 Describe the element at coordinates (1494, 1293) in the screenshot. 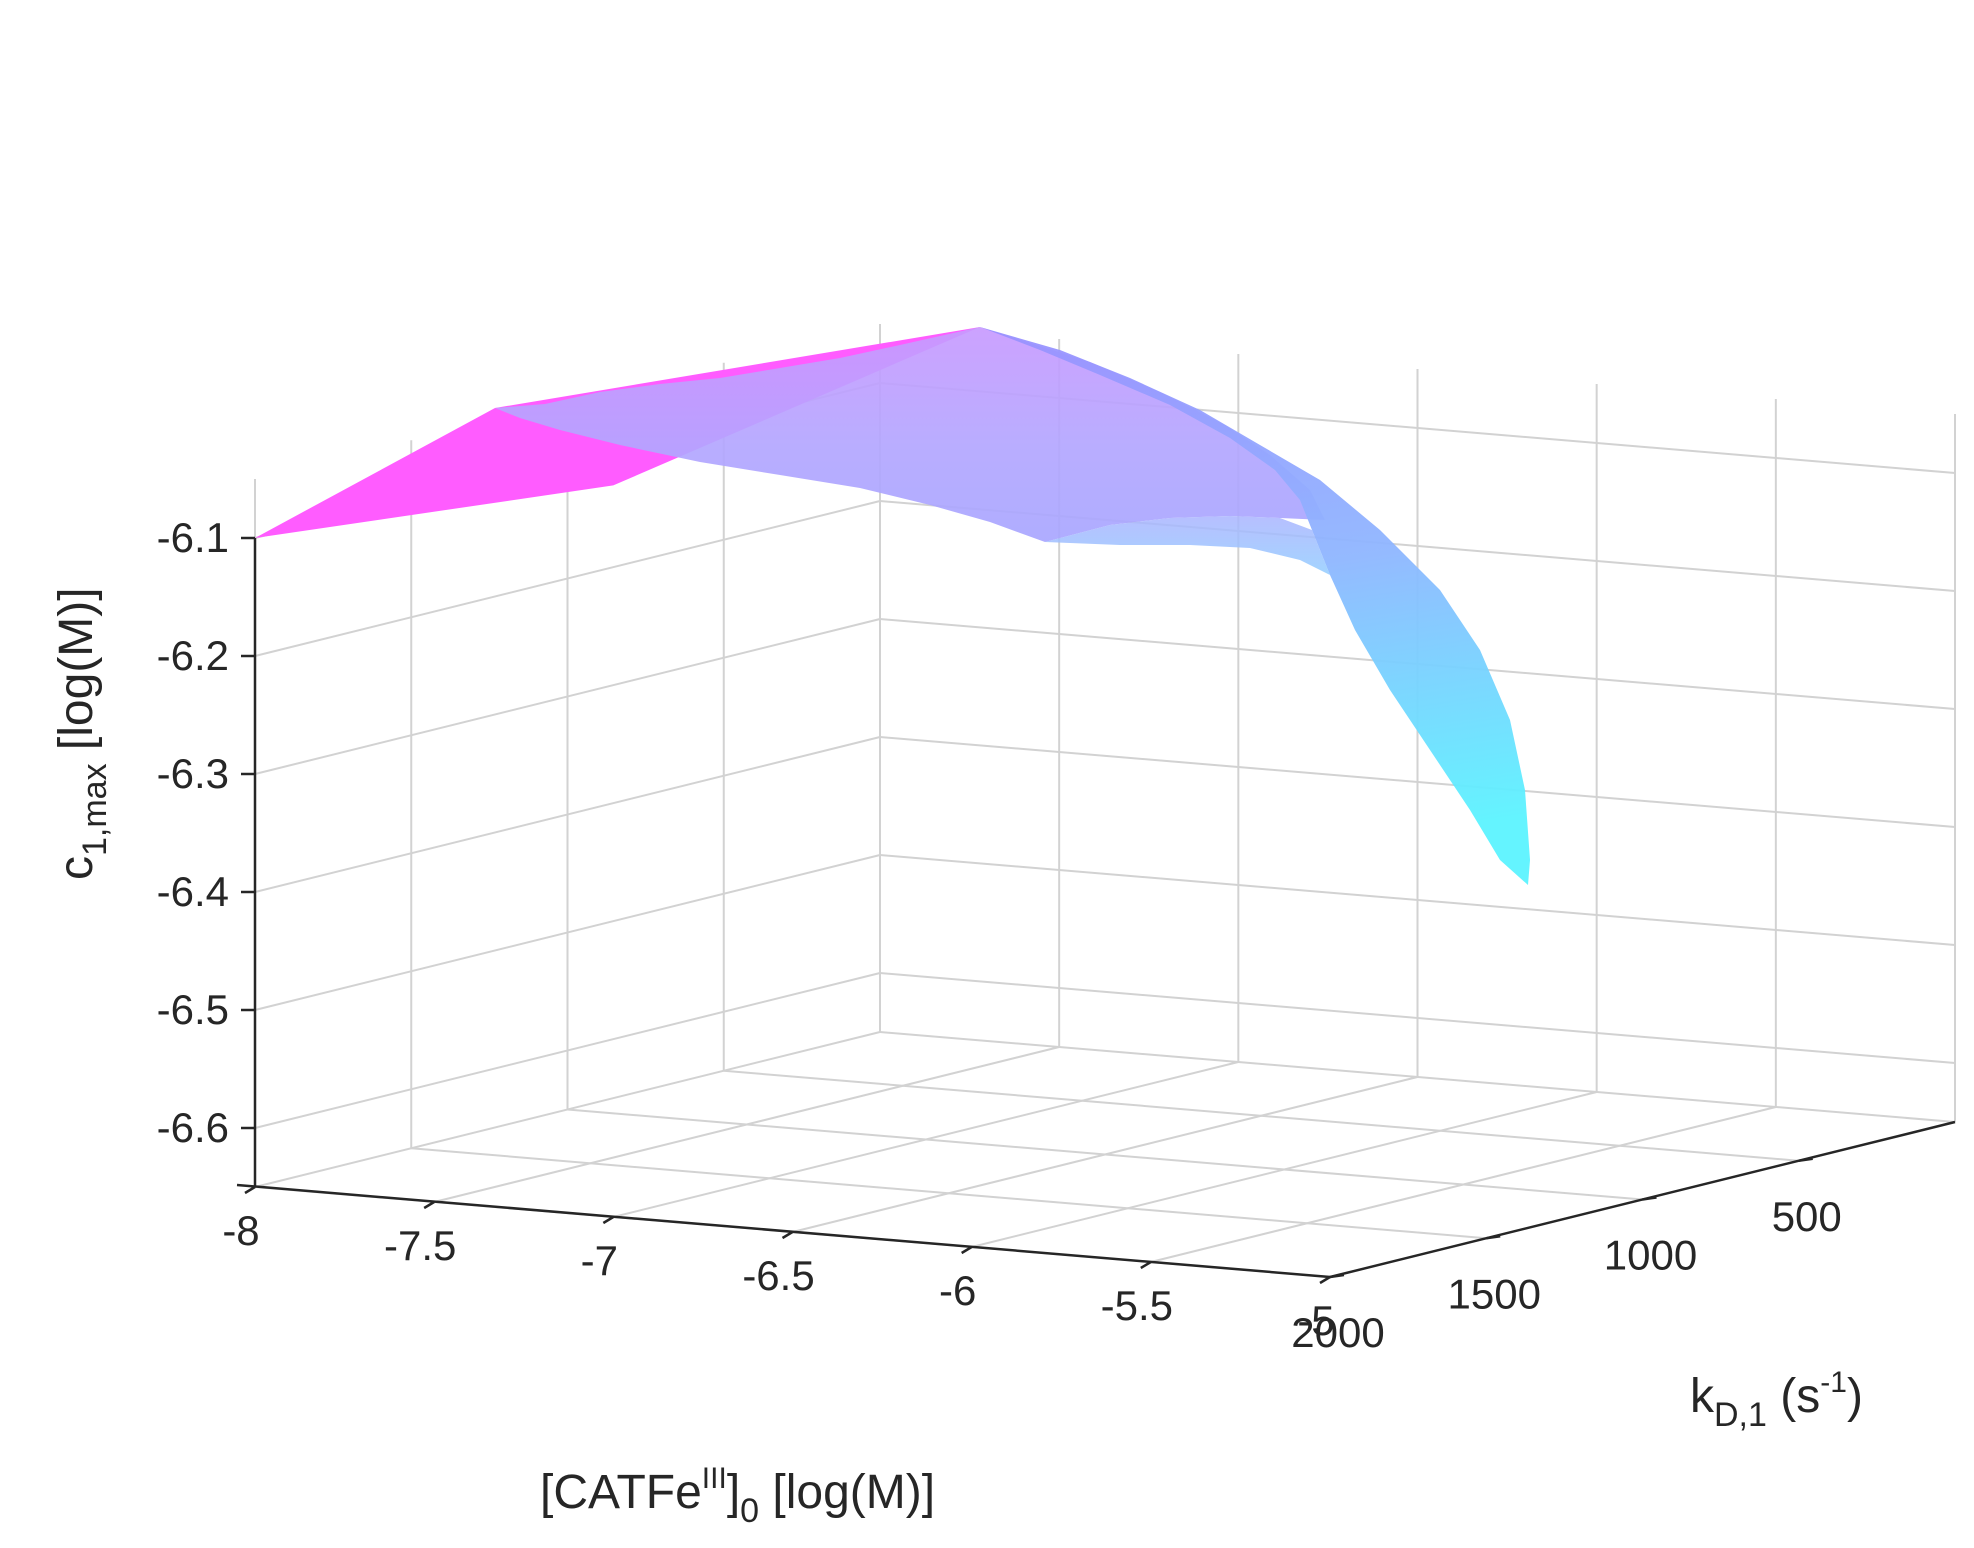

I see `y-tick-label: 1500` at that location.